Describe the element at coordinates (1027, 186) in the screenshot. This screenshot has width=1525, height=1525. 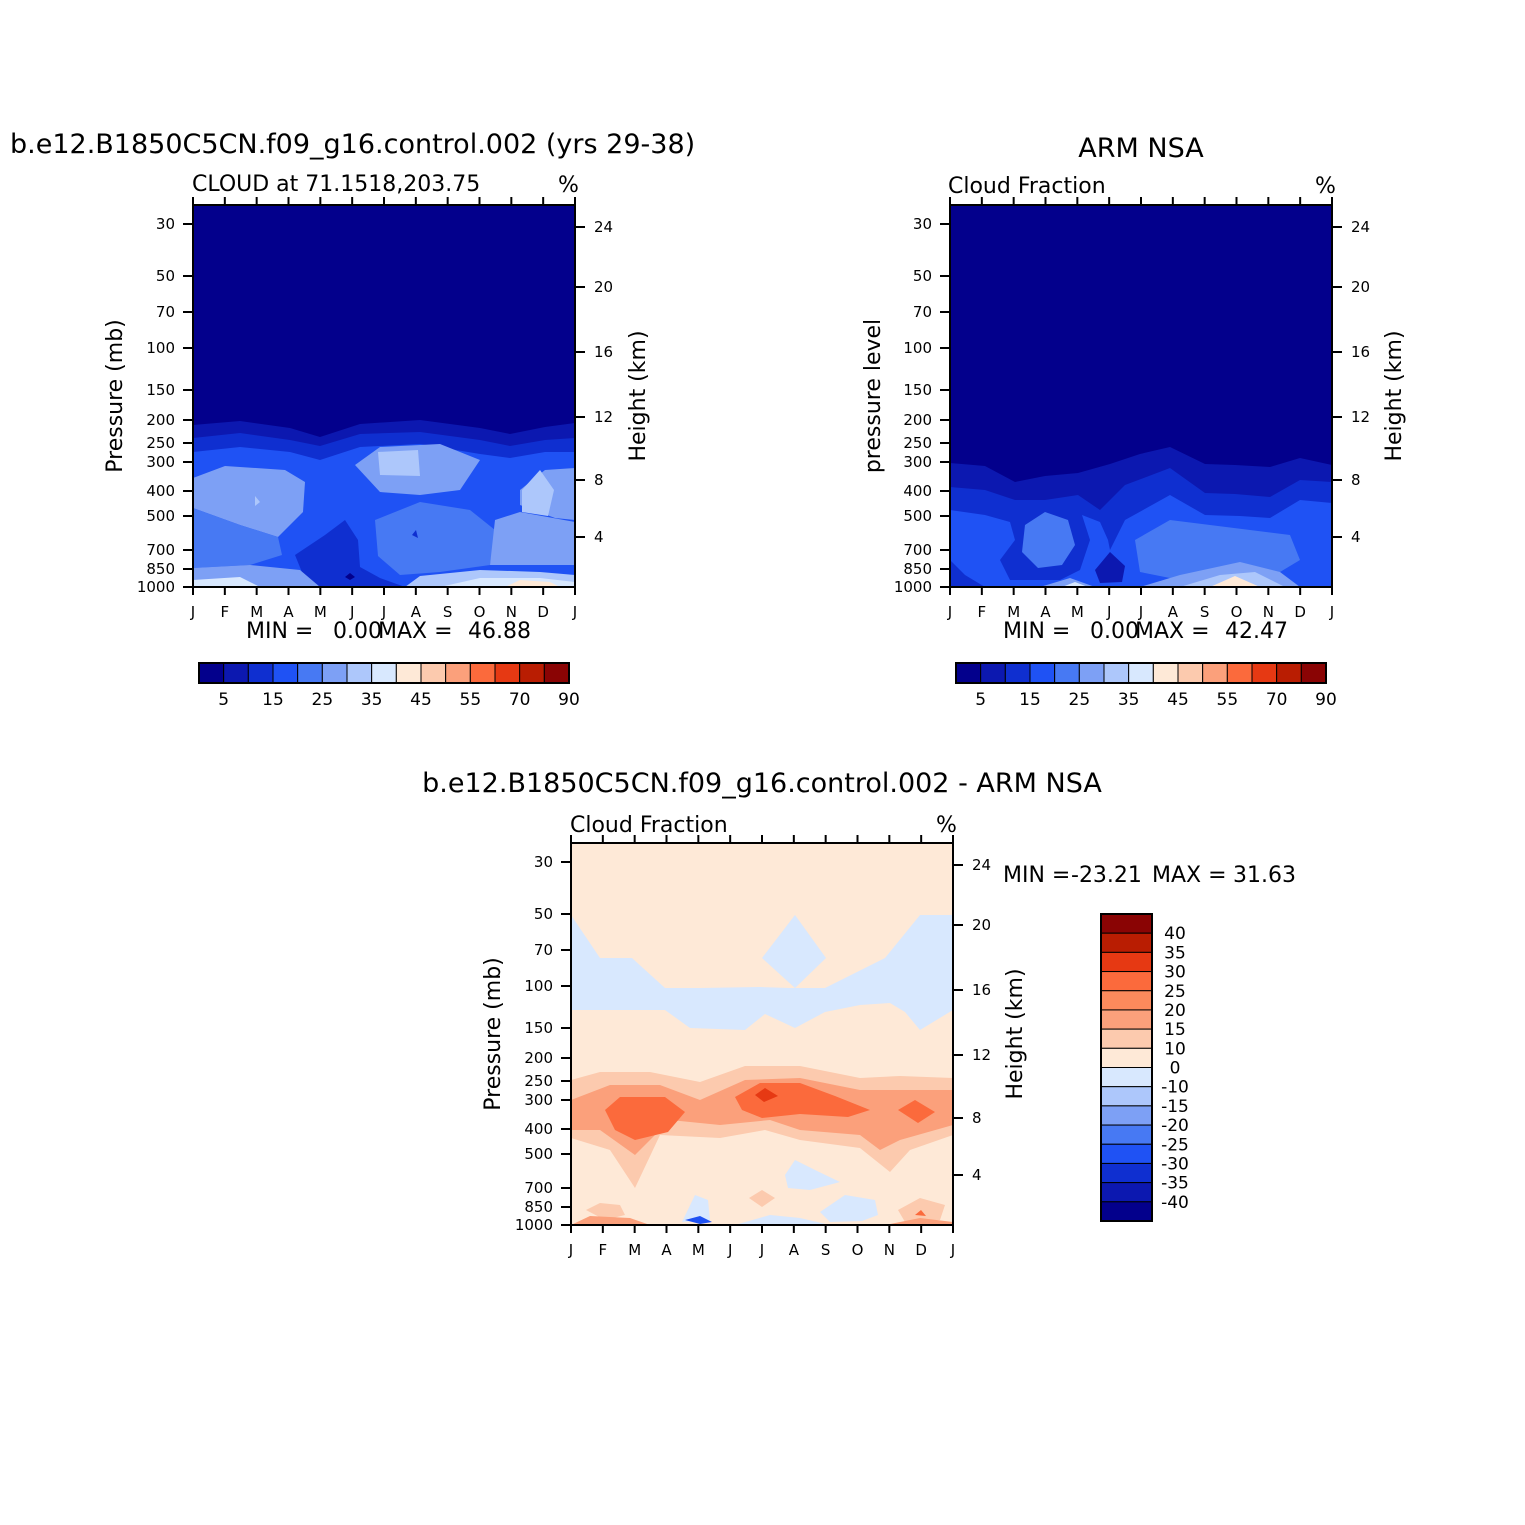
I see `panel-obs-subtitle: Cloud Fraction` at that location.